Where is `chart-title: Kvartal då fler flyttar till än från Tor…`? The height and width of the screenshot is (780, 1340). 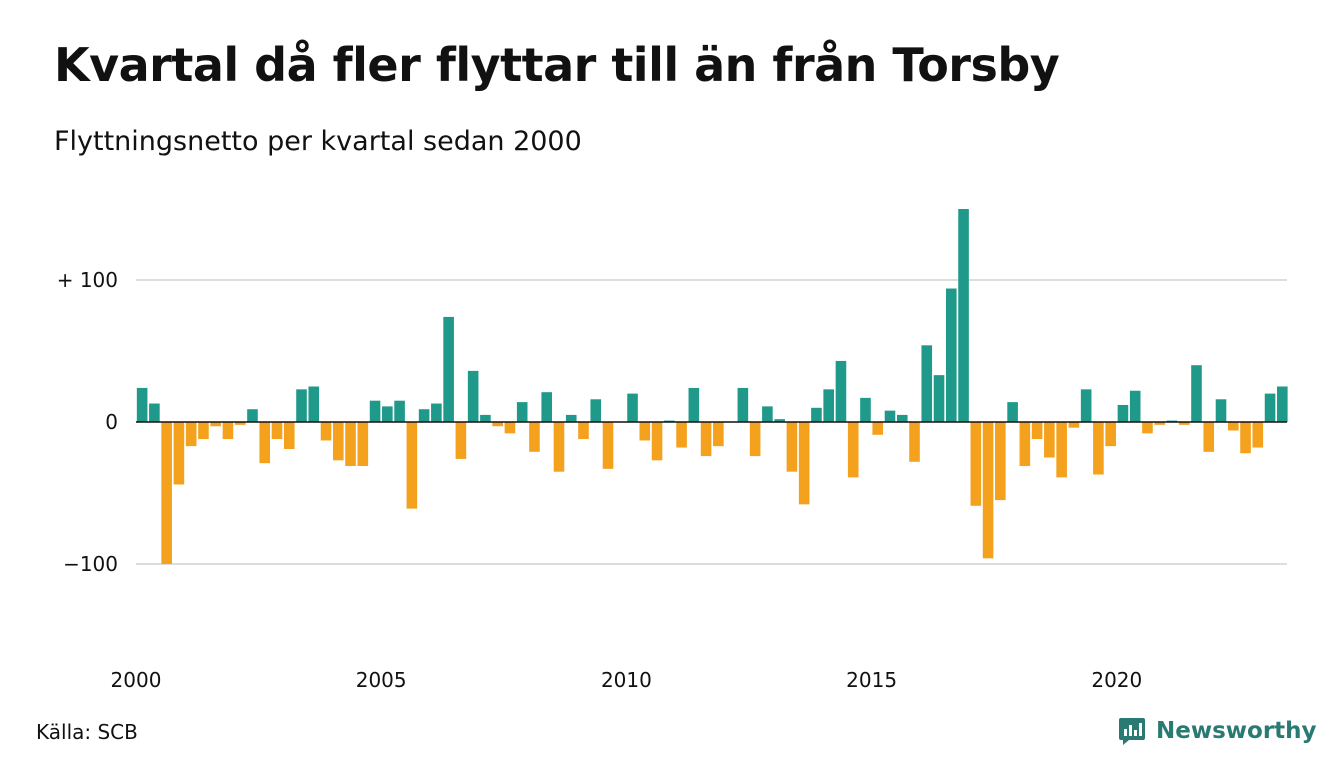
chart-title: Kvartal då fler flyttar till än från Tor… is located at coordinates (557, 65).